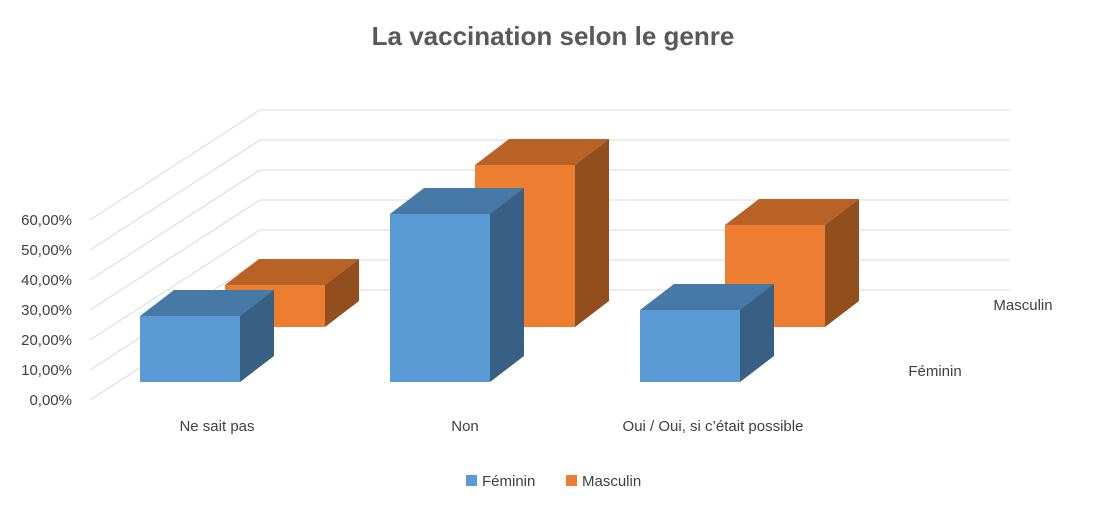 This screenshot has height=510, width=1106. I want to click on y-tick-label: 60,00%, so click(46, 220).